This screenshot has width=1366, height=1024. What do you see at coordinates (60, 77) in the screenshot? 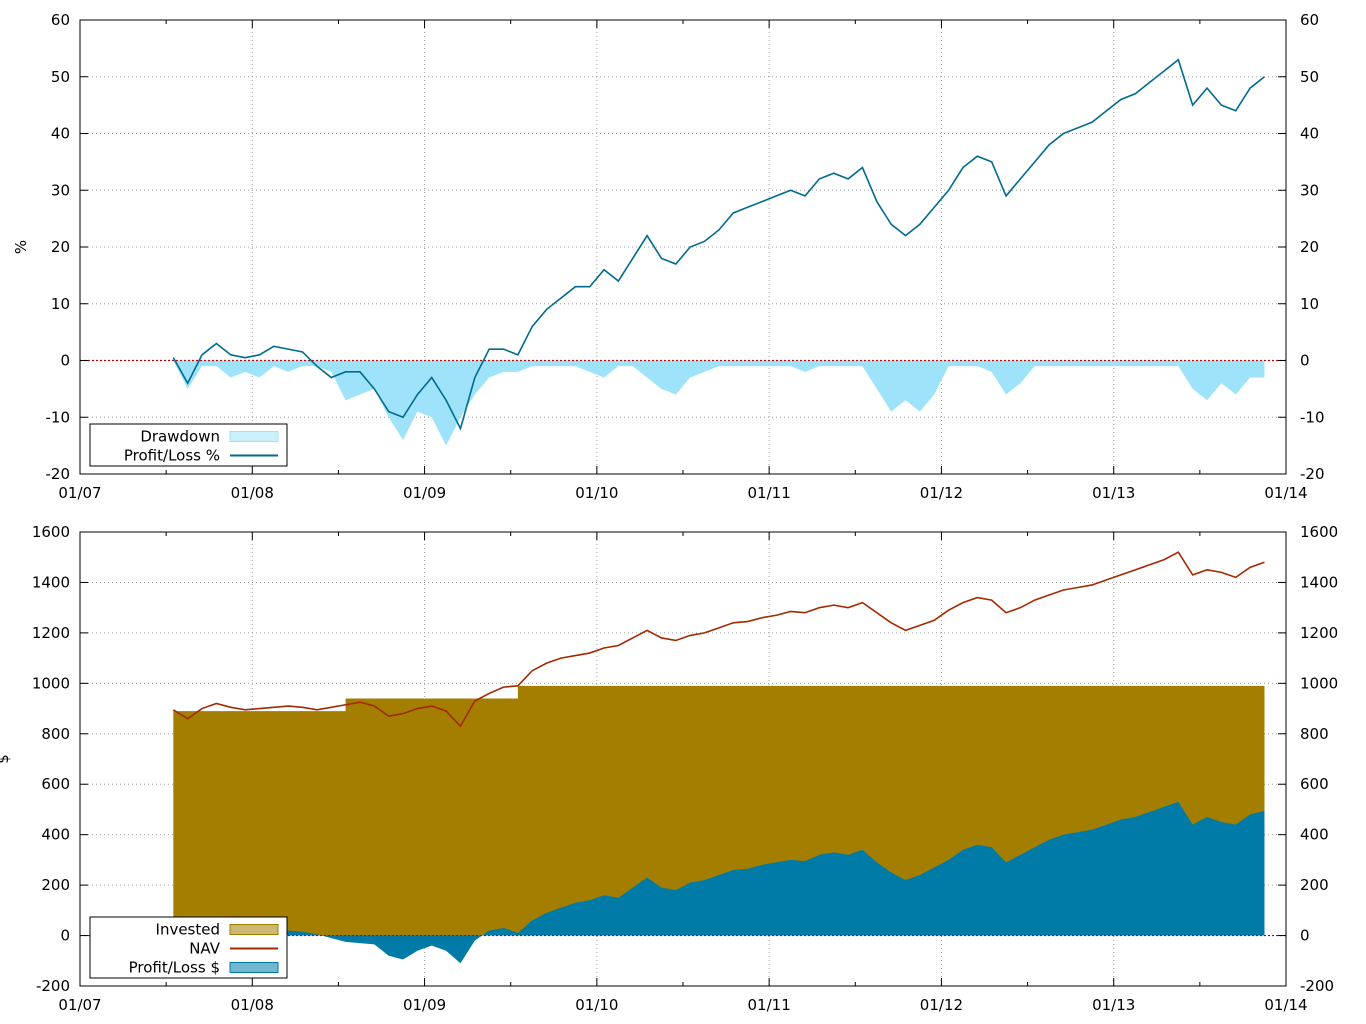
I see `y-tick-label: 50` at bounding box center [60, 77].